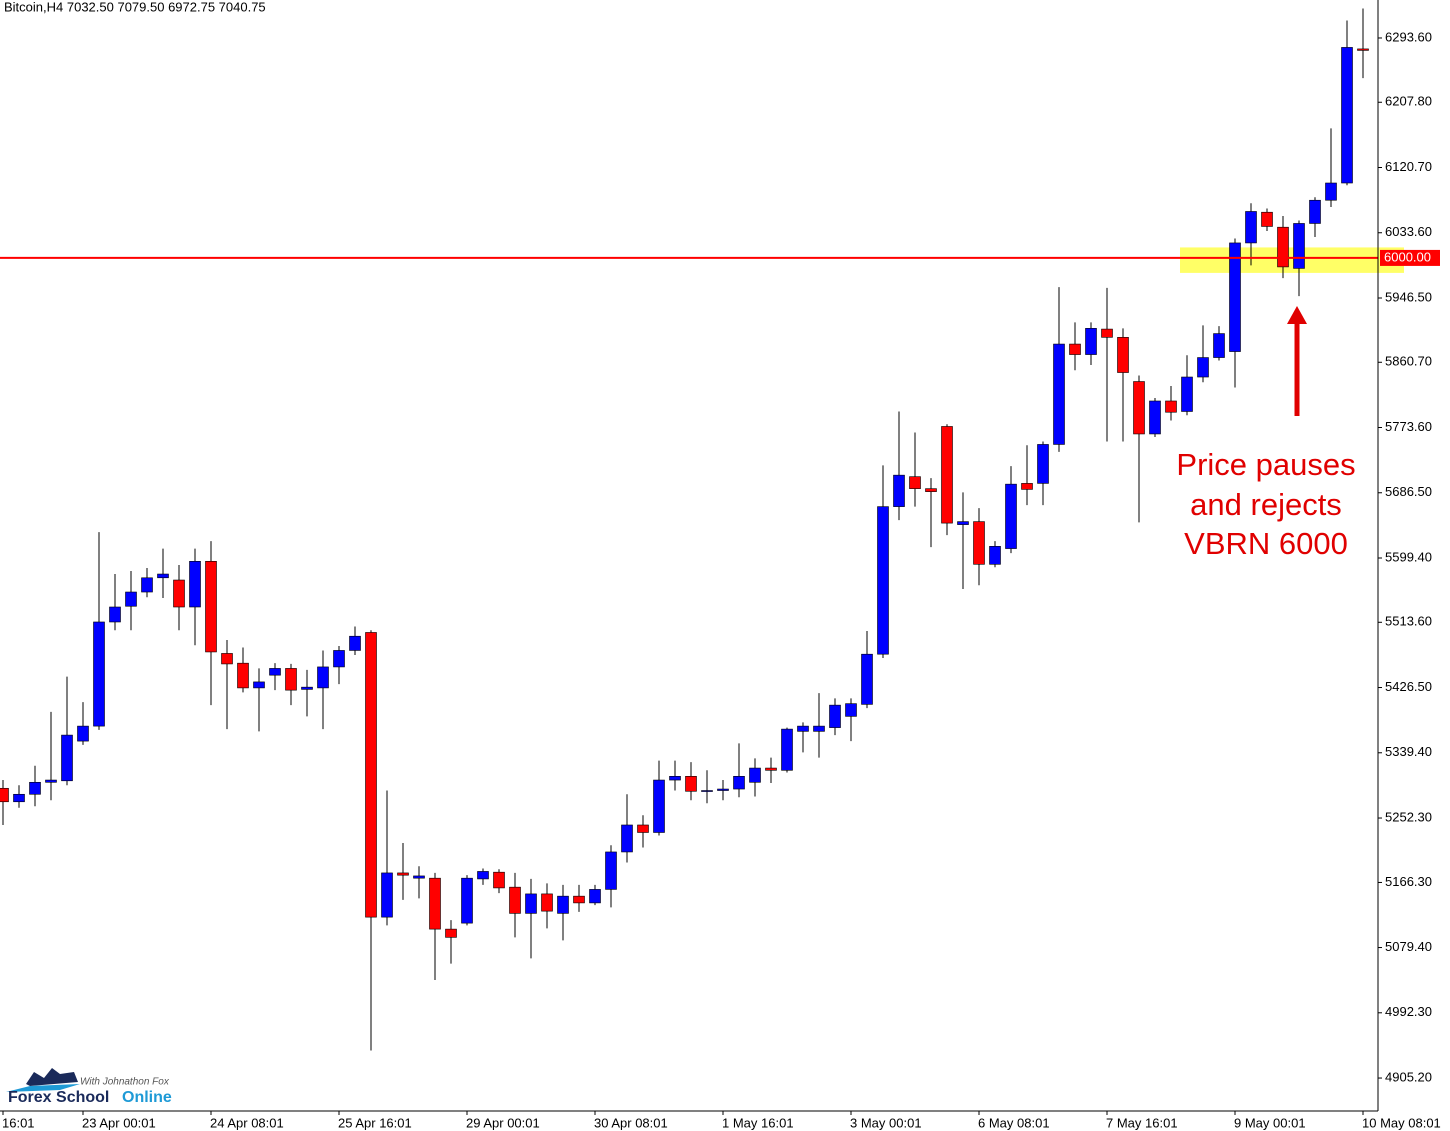  Describe the element at coordinates (1408, 101) in the screenshot. I see `y-tick-label: 6207.80` at that location.